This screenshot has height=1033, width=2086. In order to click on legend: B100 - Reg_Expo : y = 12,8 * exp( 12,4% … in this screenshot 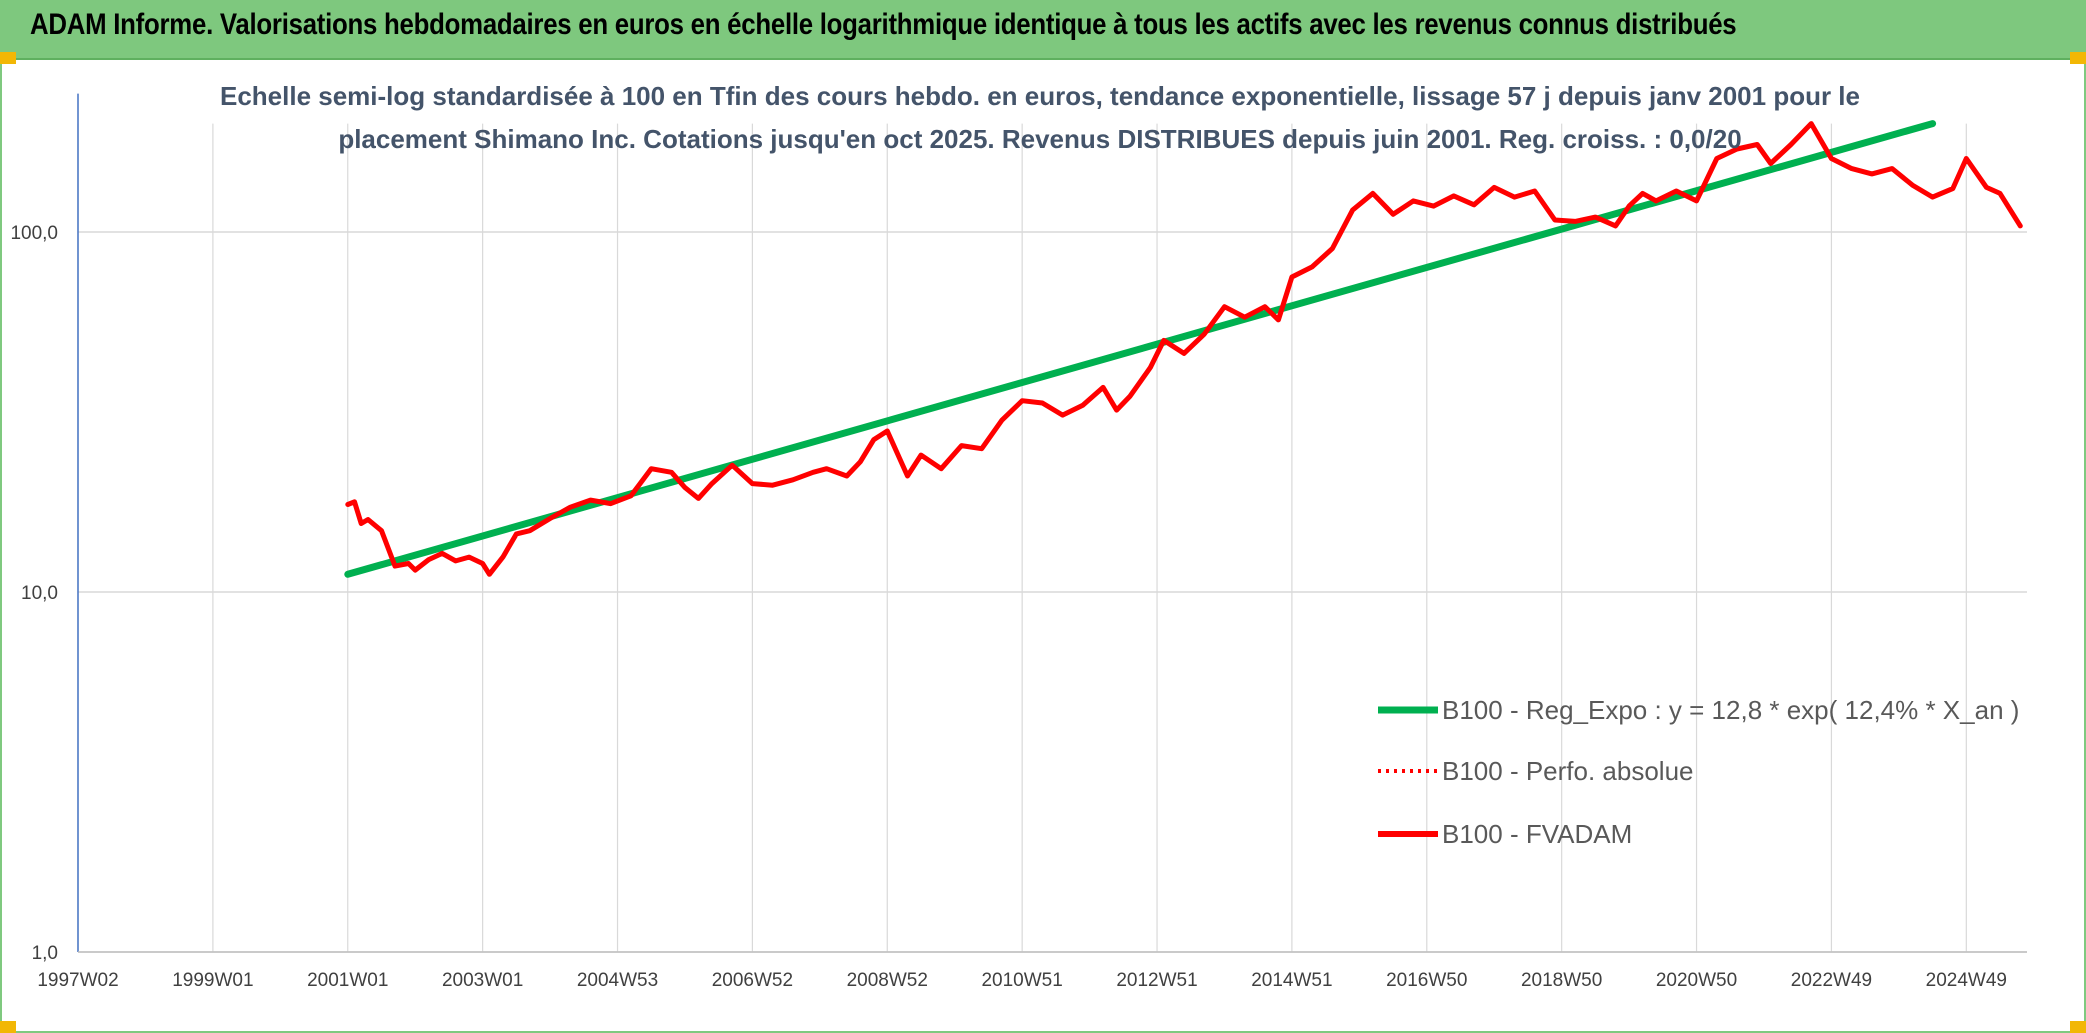, I will do `click(1698, 772)`.